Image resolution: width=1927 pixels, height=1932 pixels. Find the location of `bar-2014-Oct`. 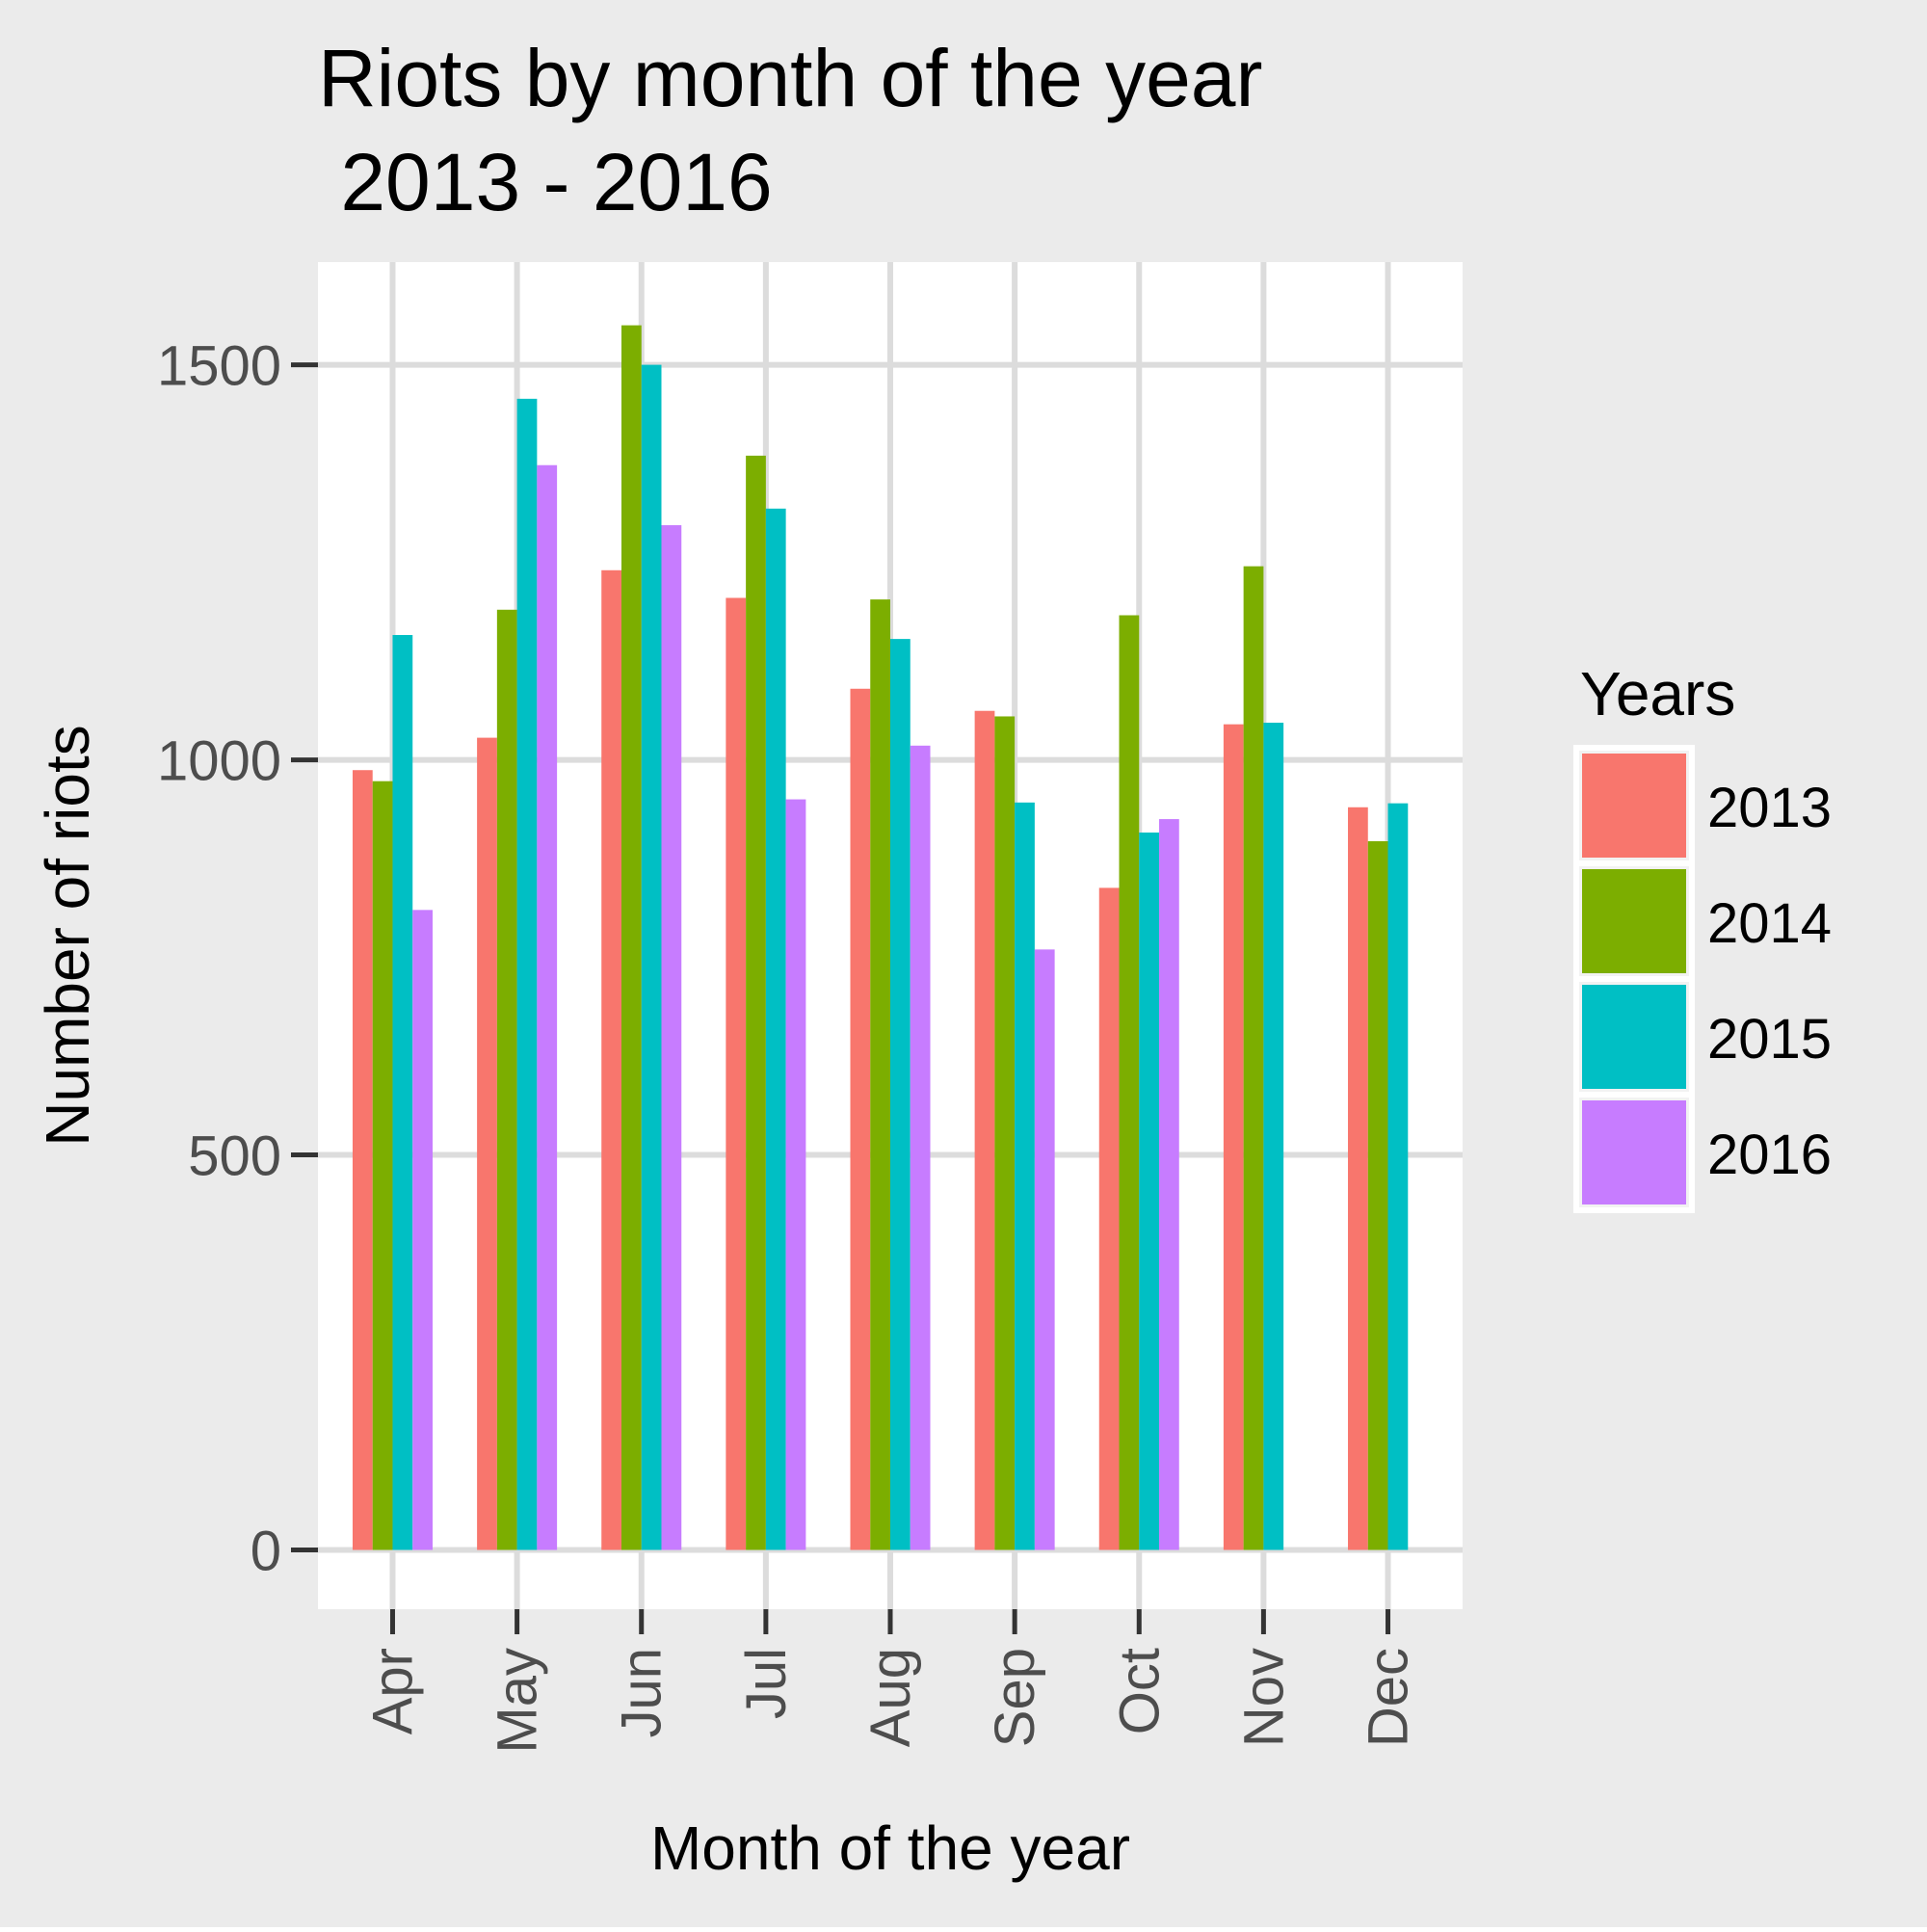

bar-2014-Oct is located at coordinates (1129, 1082).